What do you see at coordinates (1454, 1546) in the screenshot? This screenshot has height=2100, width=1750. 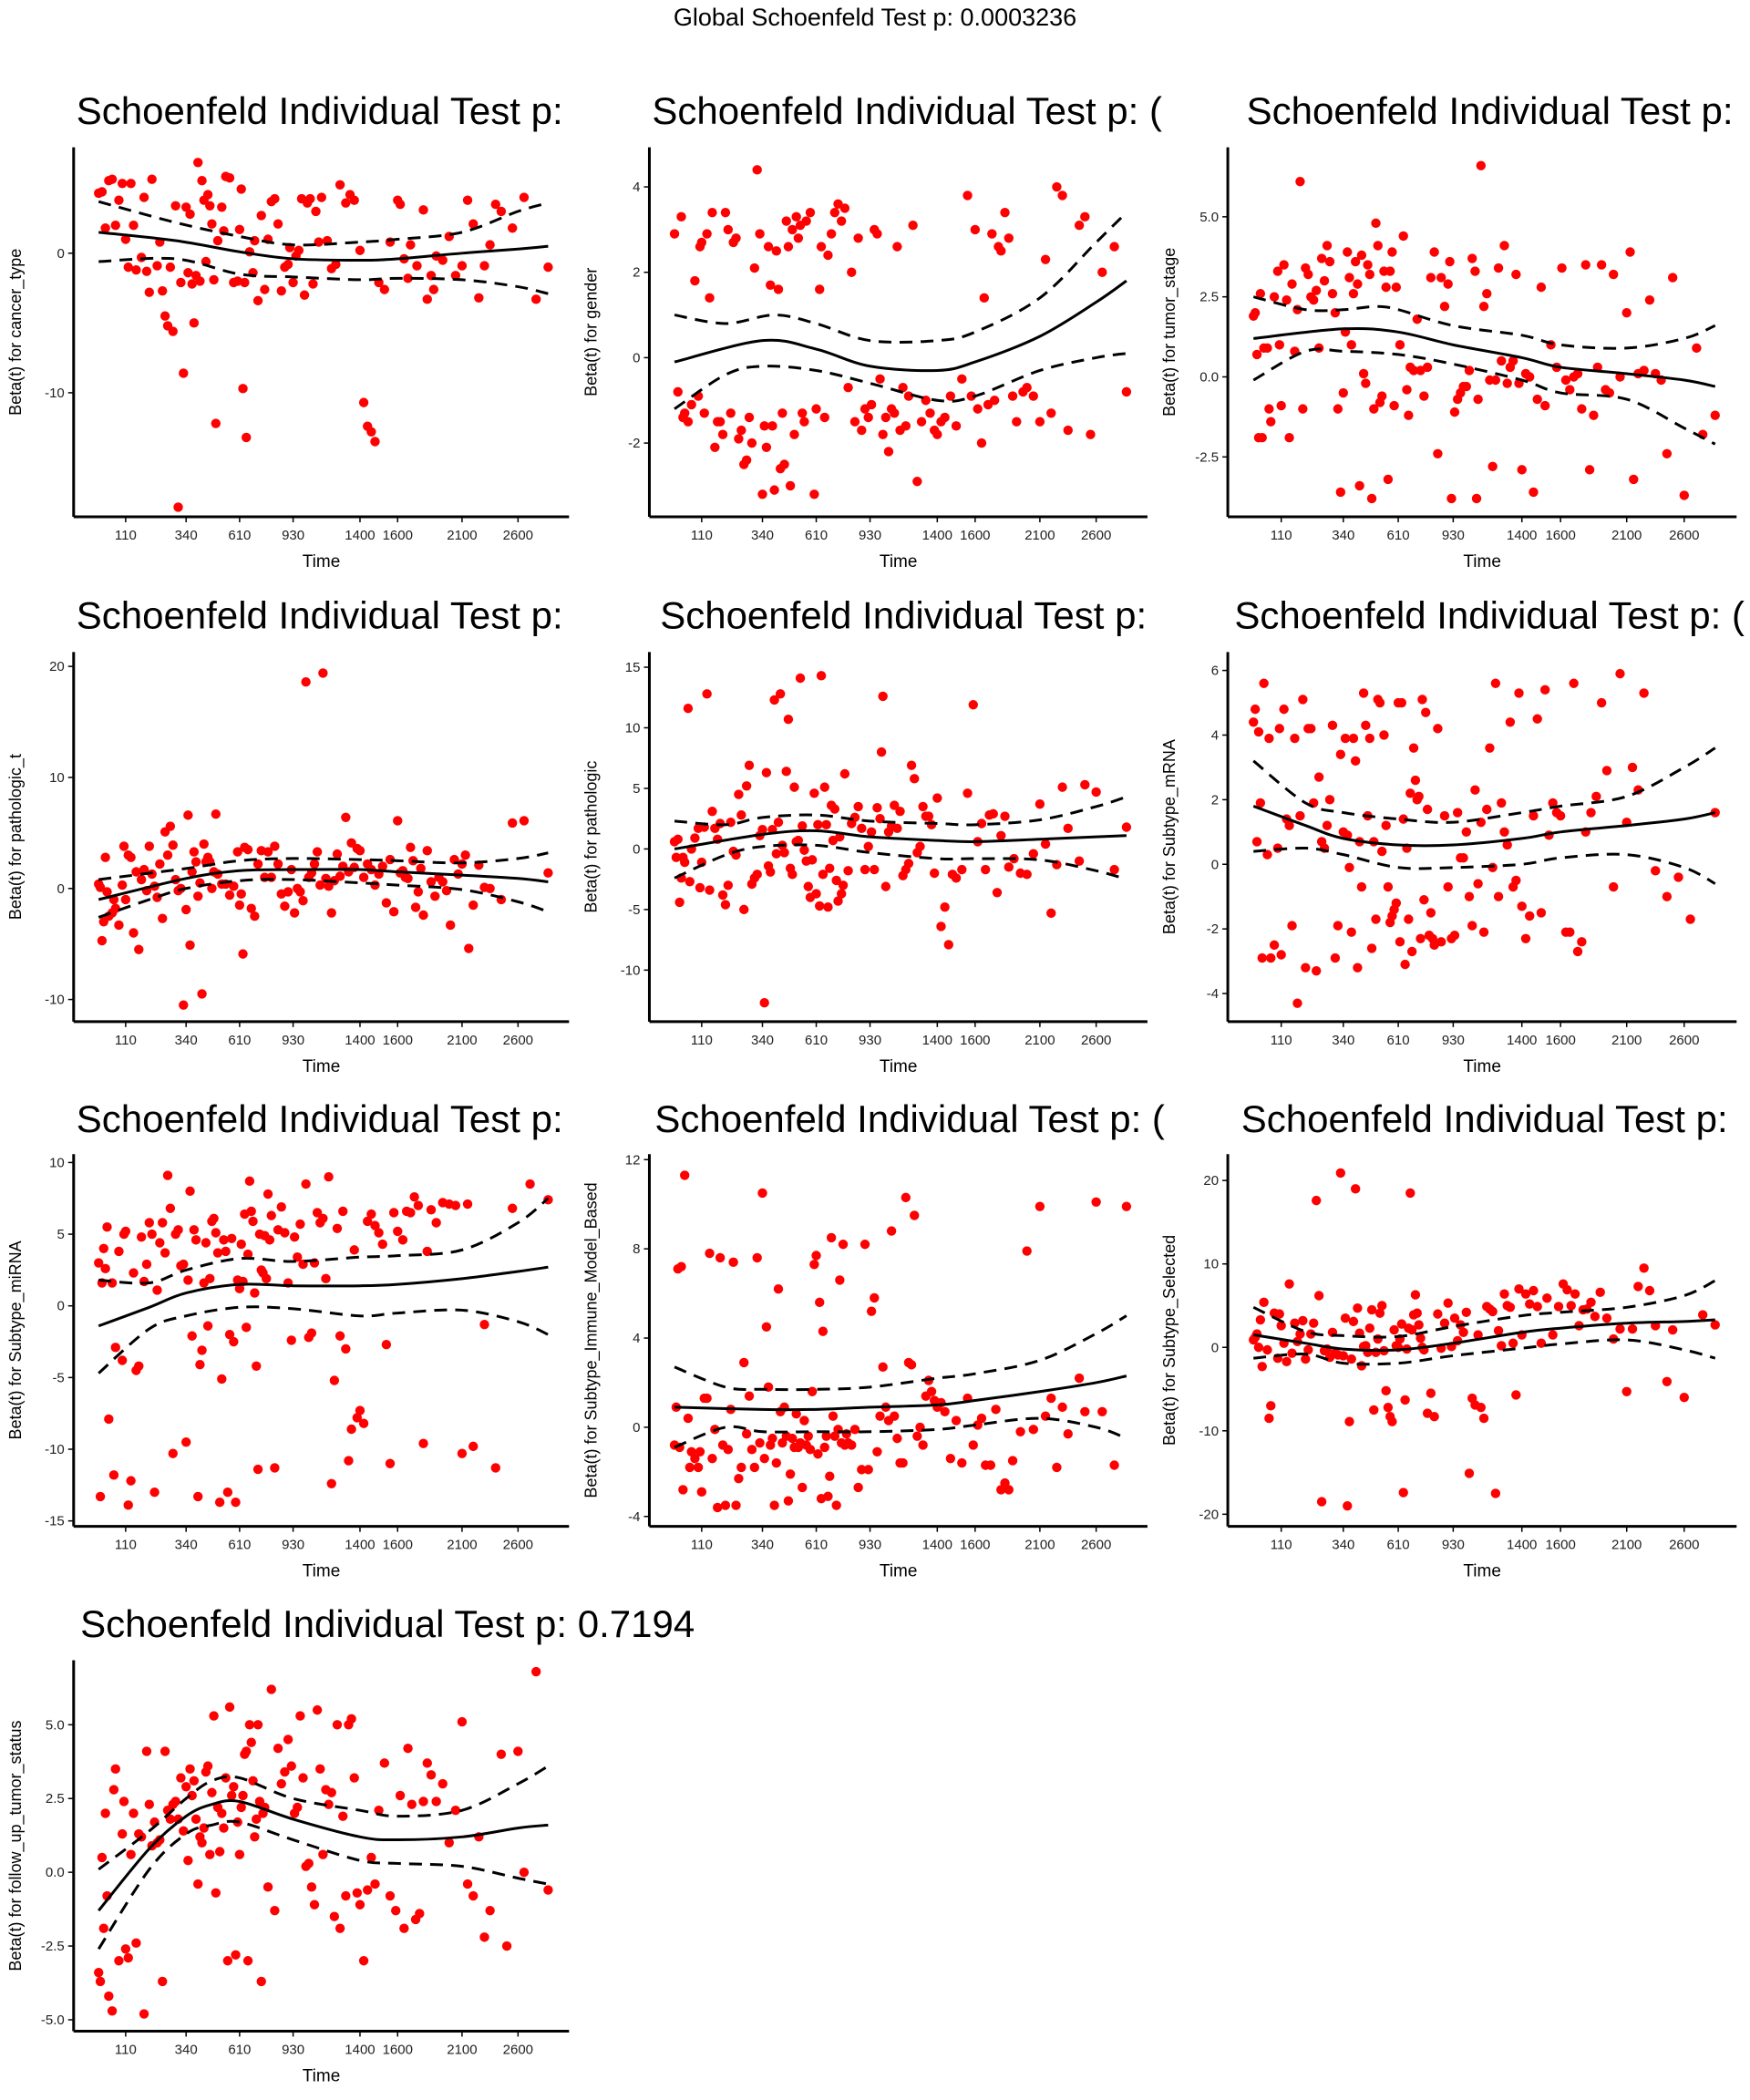 I see `x-tick-label: 930` at bounding box center [1454, 1546].